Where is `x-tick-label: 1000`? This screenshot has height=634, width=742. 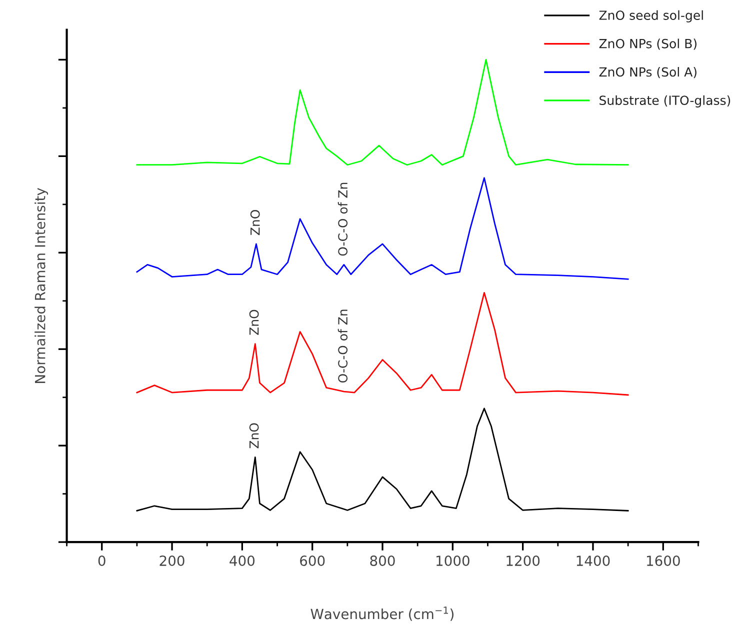
x-tick-label: 1000 is located at coordinates (453, 561).